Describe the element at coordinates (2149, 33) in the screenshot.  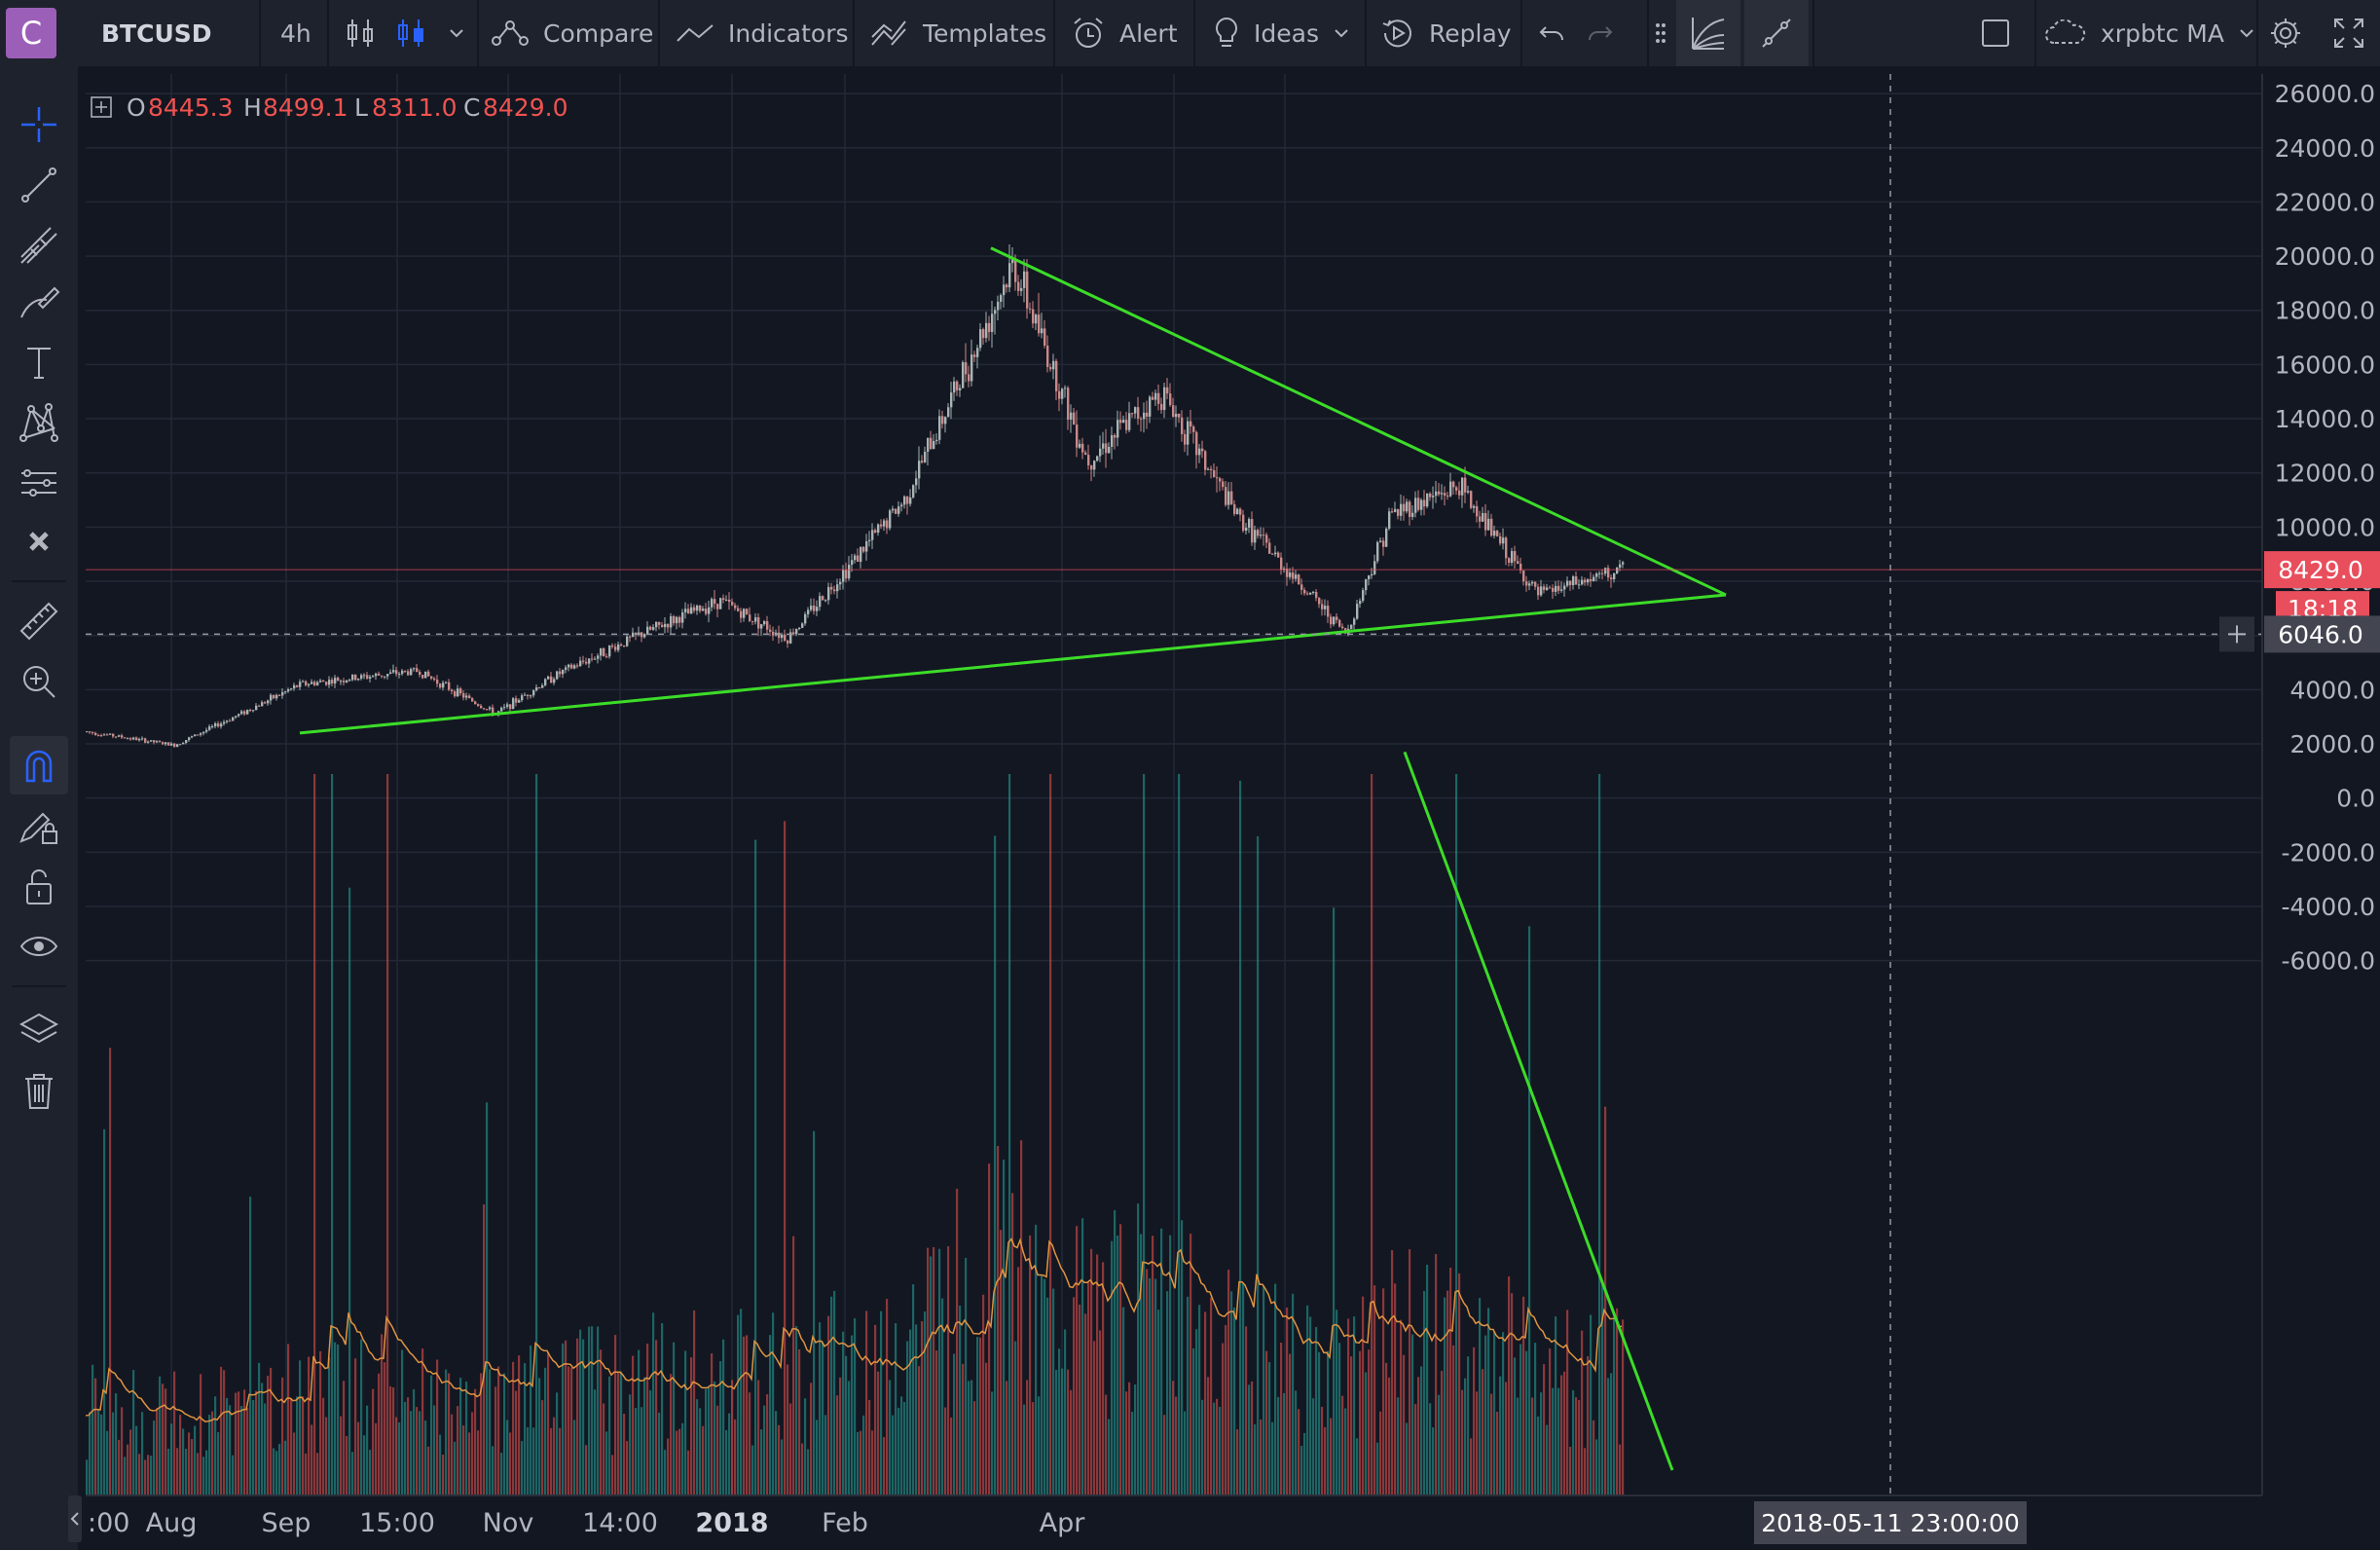
I see `layout-menu-button: xrpbtc MA` at that location.